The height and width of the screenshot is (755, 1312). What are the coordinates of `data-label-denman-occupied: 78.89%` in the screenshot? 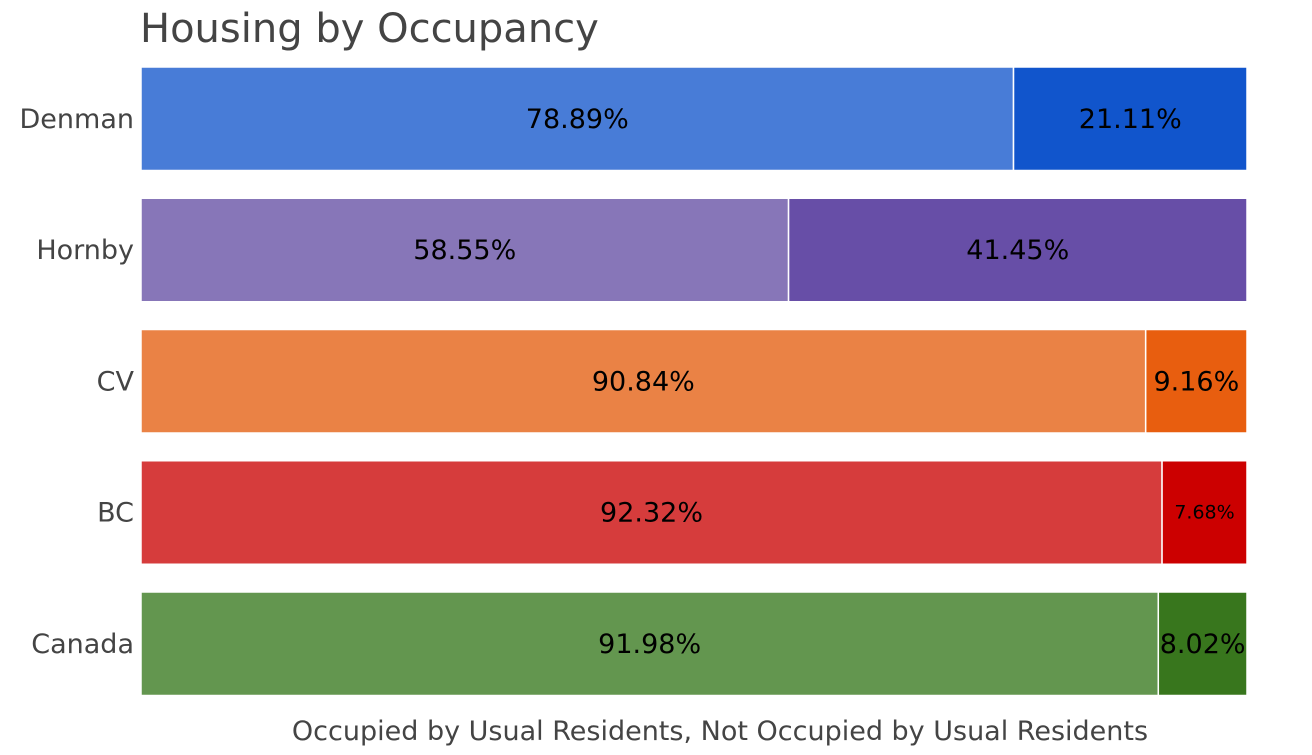 It's located at (577, 119).